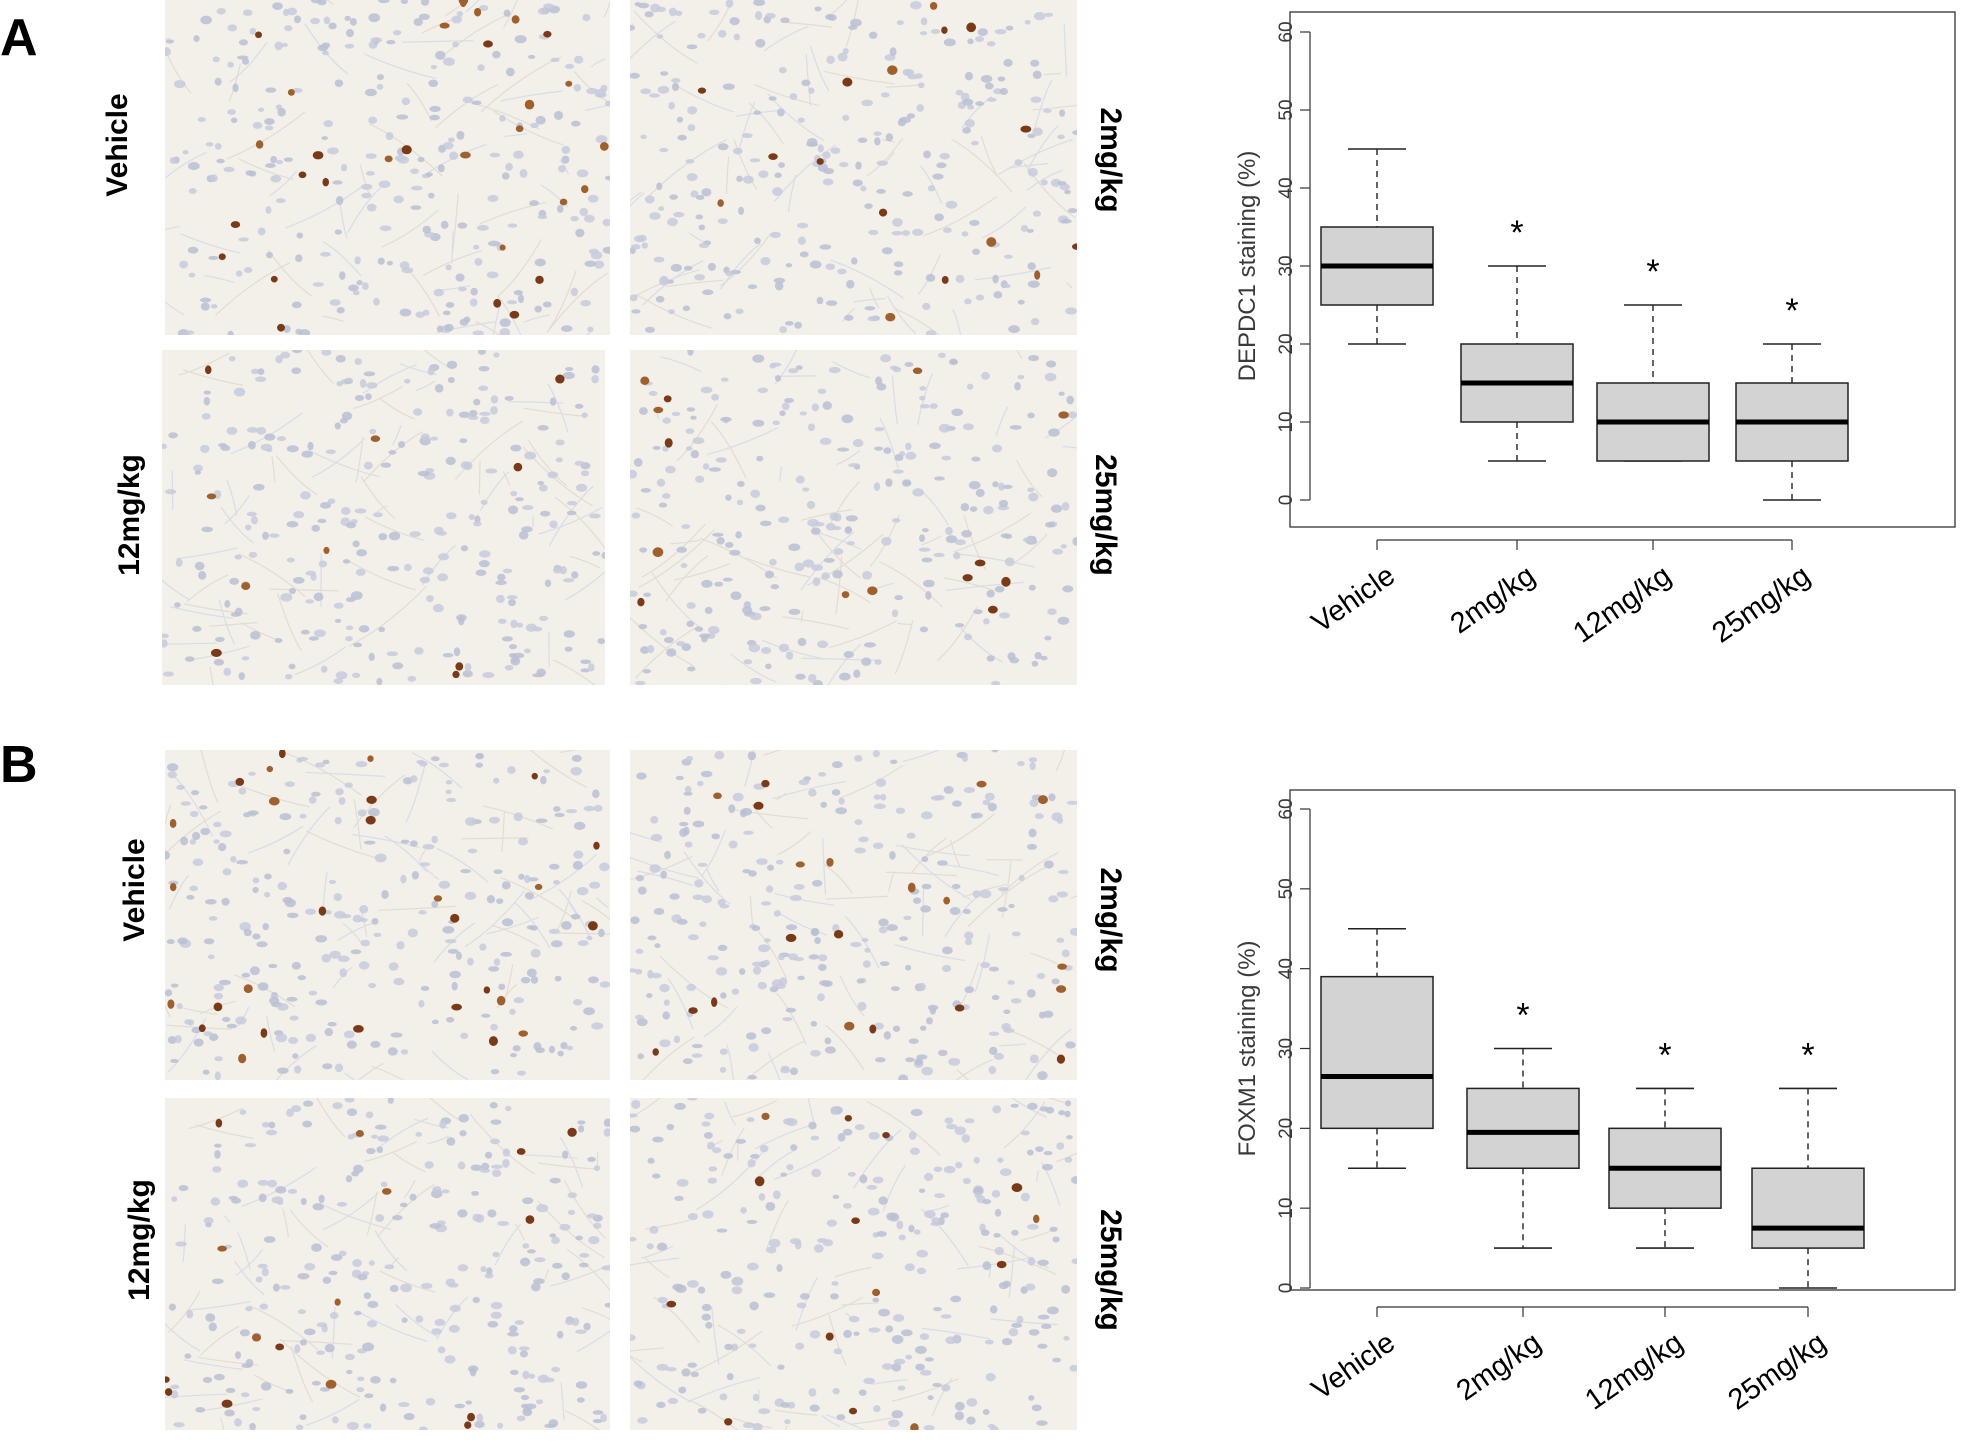 The width and height of the screenshot is (1967, 1443). What do you see at coordinates (1286, 1208) in the screenshot?
I see `y-tick-label: 10` at bounding box center [1286, 1208].